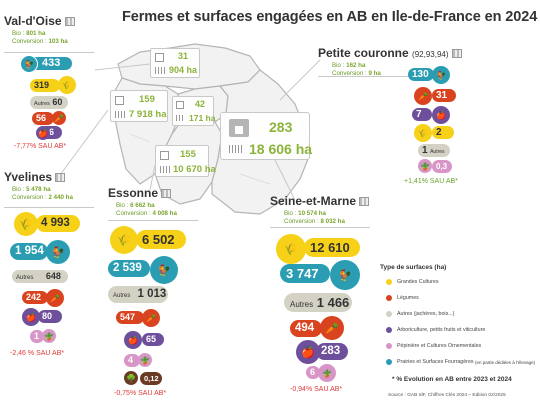  I want to click on stat-conversion: Conversion : 103 ha, so click(40, 41).